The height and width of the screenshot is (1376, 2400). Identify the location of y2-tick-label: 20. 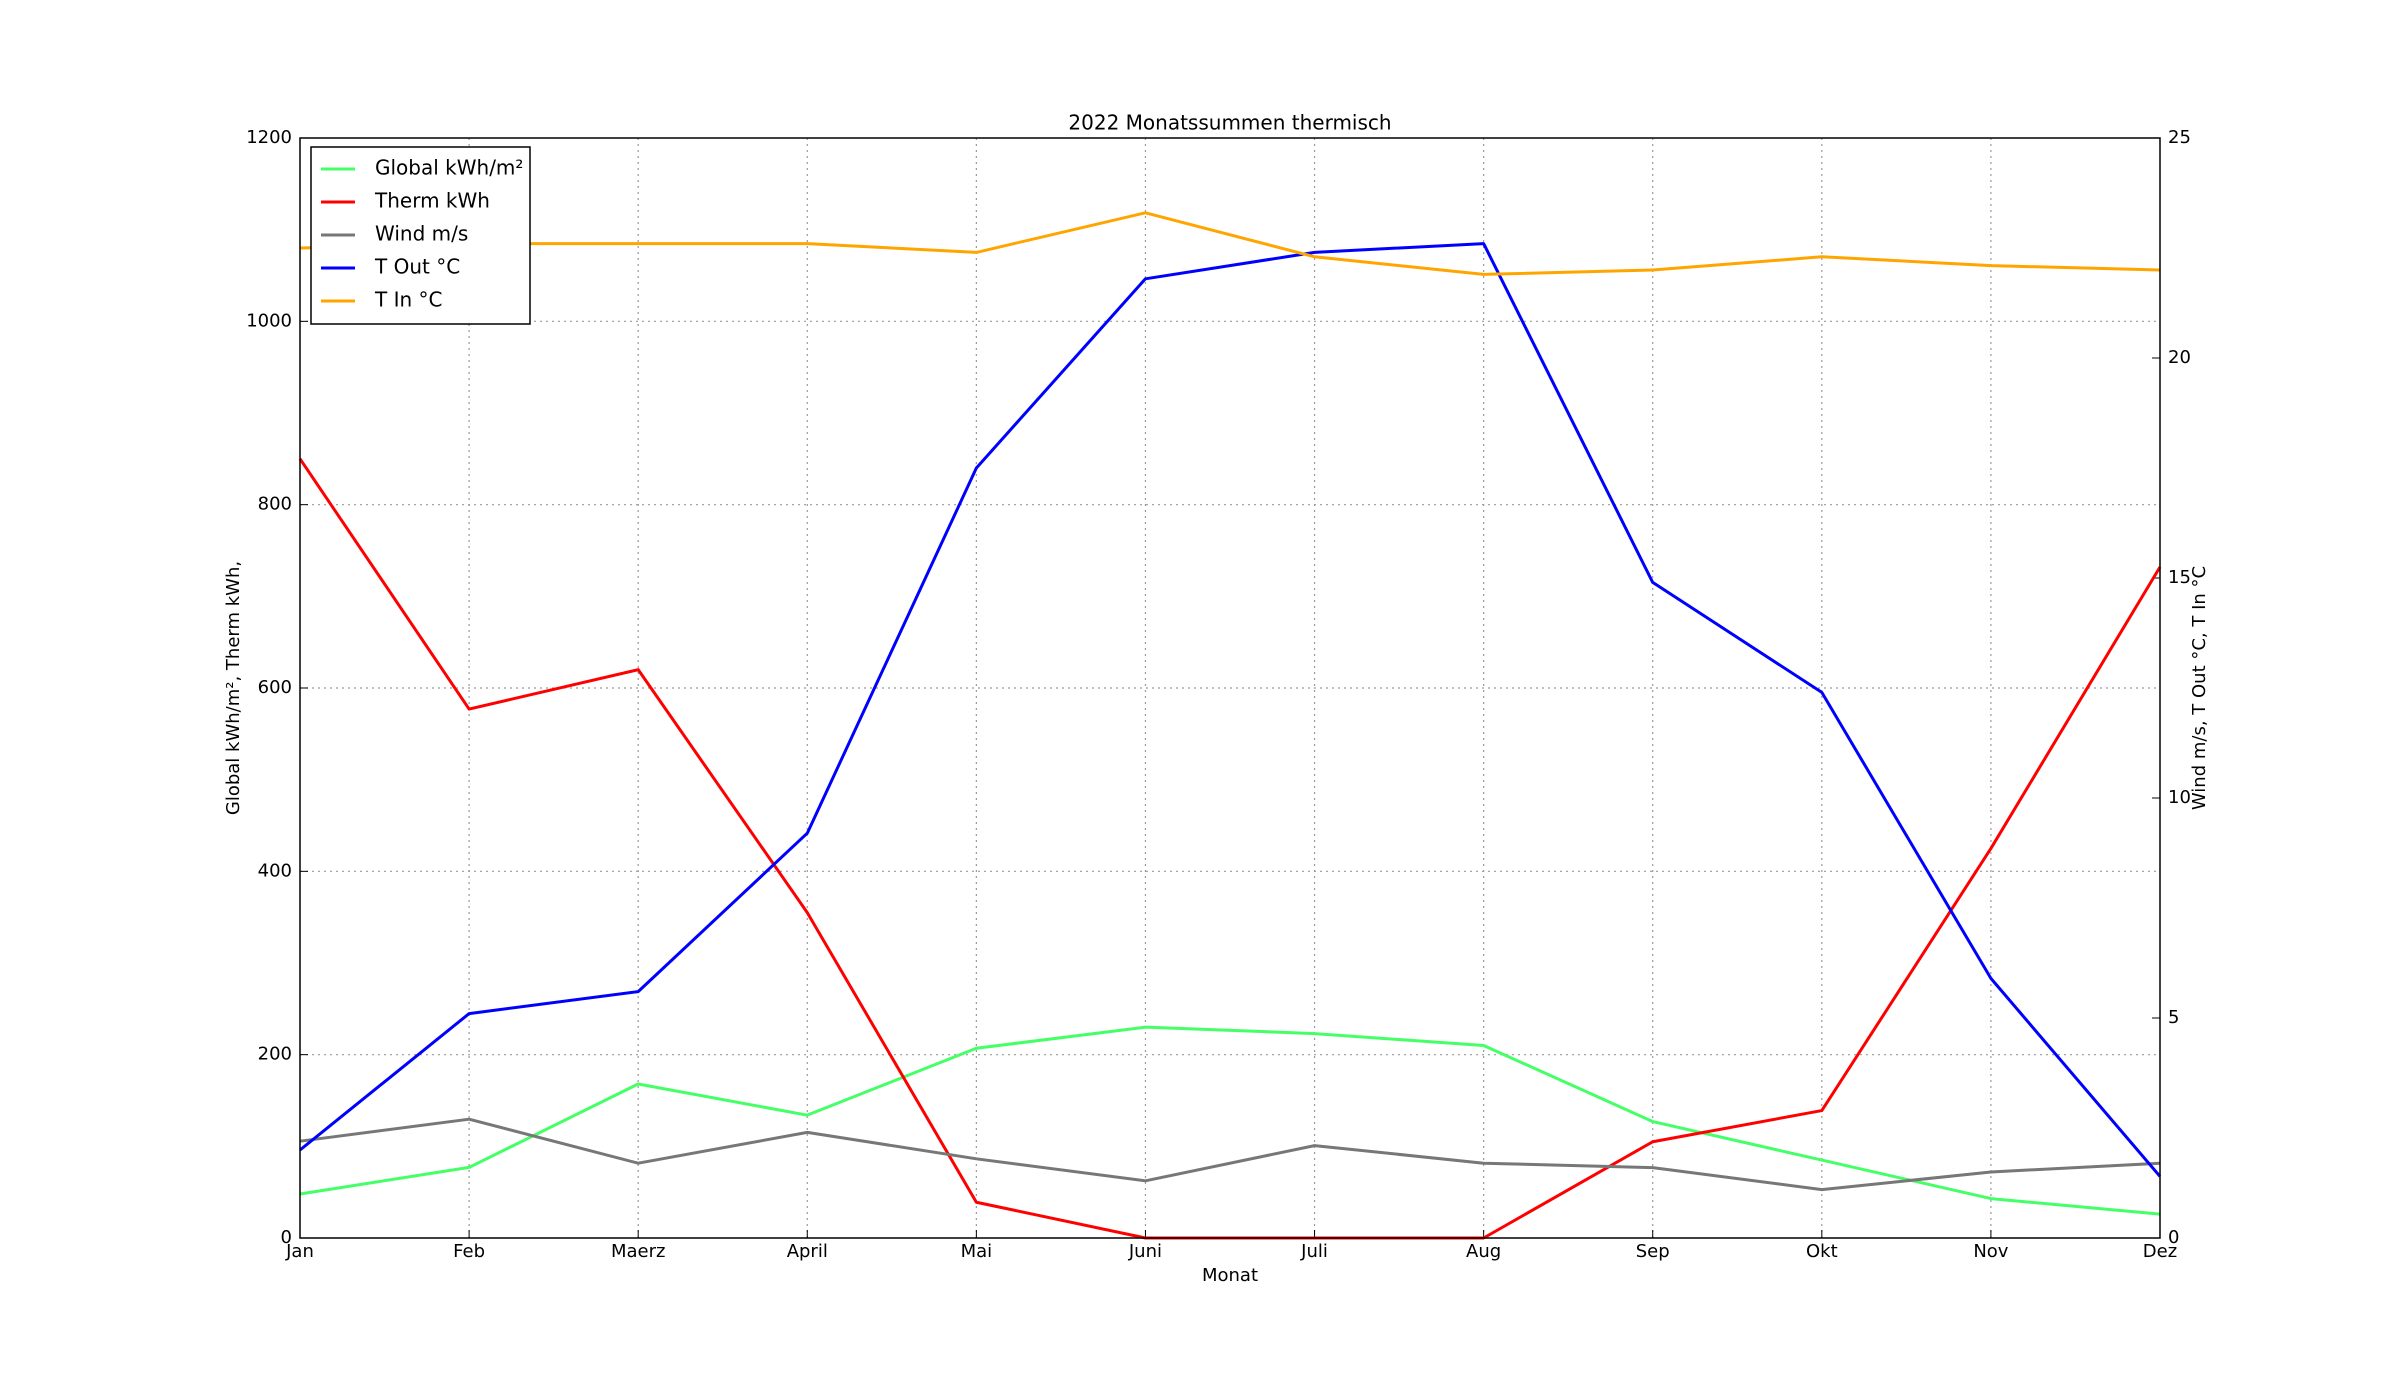
(2179, 357).